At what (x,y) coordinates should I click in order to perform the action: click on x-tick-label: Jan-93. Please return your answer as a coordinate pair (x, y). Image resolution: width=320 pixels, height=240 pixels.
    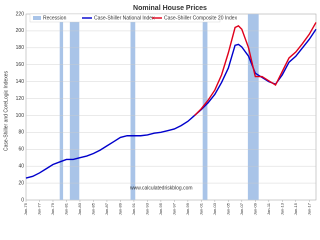
    Looking at the image, I should click on (146, 208).